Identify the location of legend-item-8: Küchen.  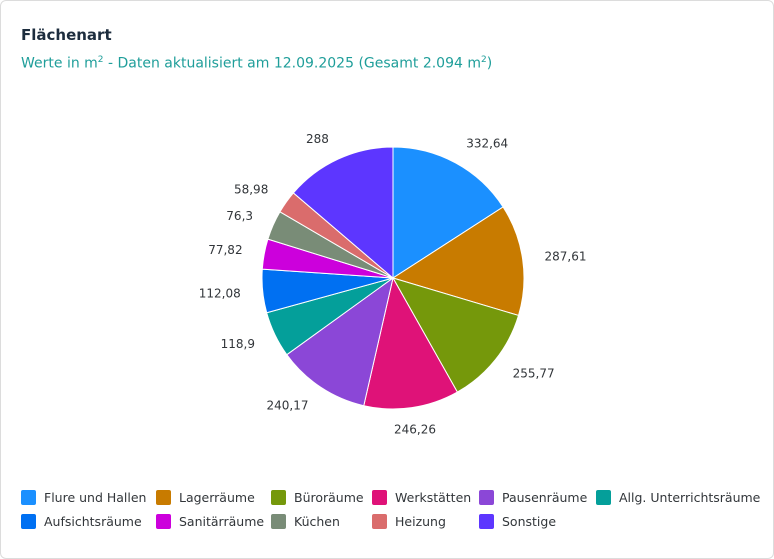
(305, 521).